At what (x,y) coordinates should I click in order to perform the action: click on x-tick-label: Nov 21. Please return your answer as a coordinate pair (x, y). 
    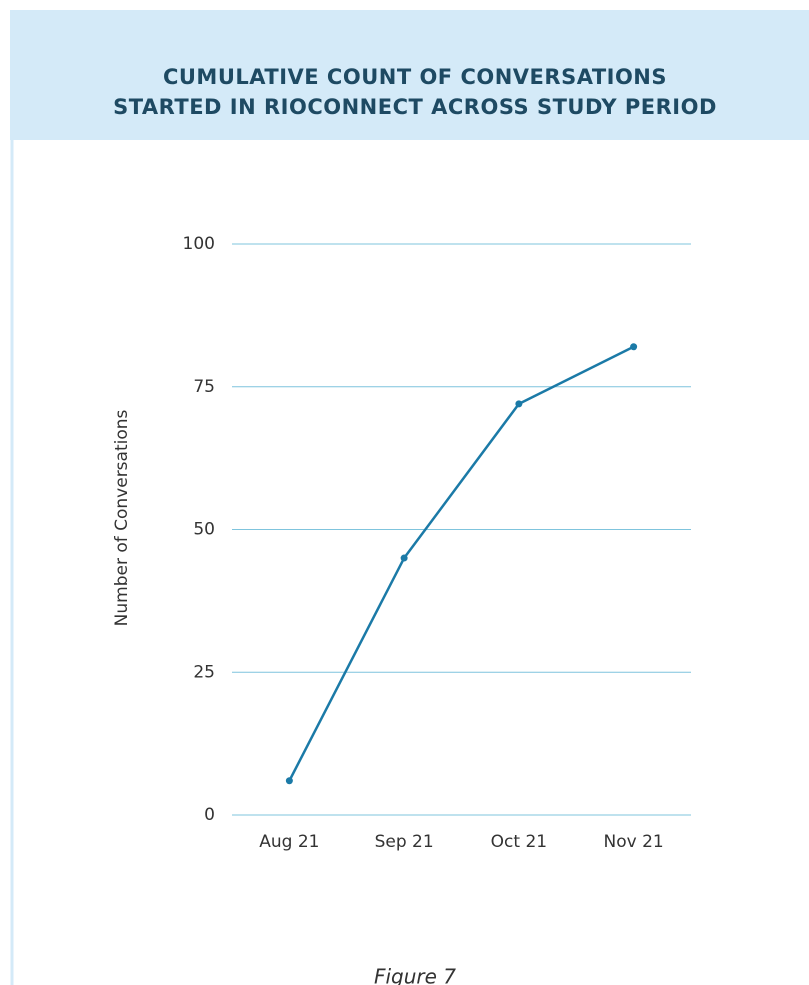
    Looking at the image, I should click on (634, 842).